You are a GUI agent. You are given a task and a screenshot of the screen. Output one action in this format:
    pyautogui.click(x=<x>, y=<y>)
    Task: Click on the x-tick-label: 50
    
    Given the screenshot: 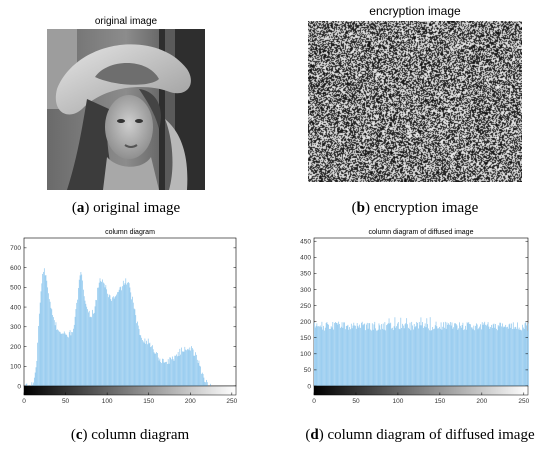 What is the action you would take?
    pyautogui.click(x=66, y=401)
    